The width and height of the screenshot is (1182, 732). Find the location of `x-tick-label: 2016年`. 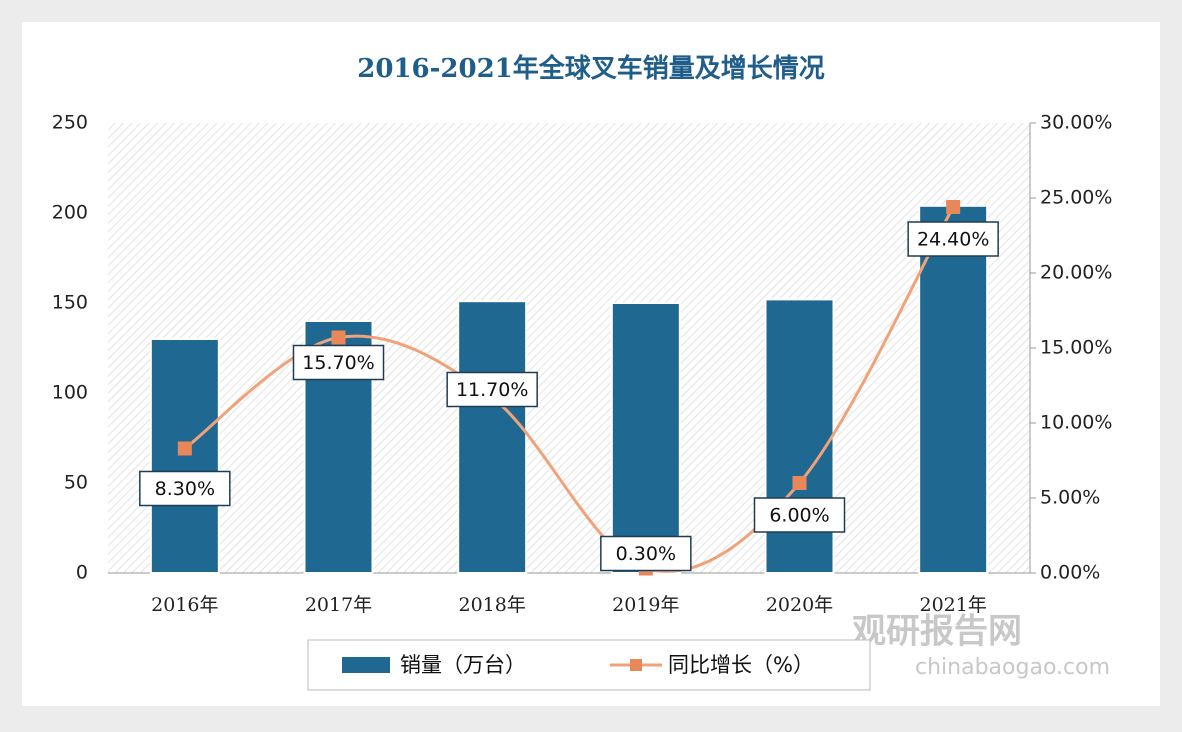

x-tick-label: 2016年 is located at coordinates (184, 605).